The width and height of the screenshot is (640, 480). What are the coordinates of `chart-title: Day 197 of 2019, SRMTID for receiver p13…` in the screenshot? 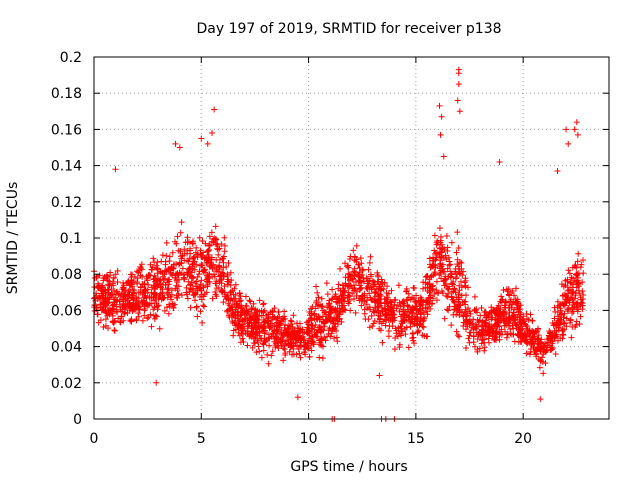 It's located at (348, 29).